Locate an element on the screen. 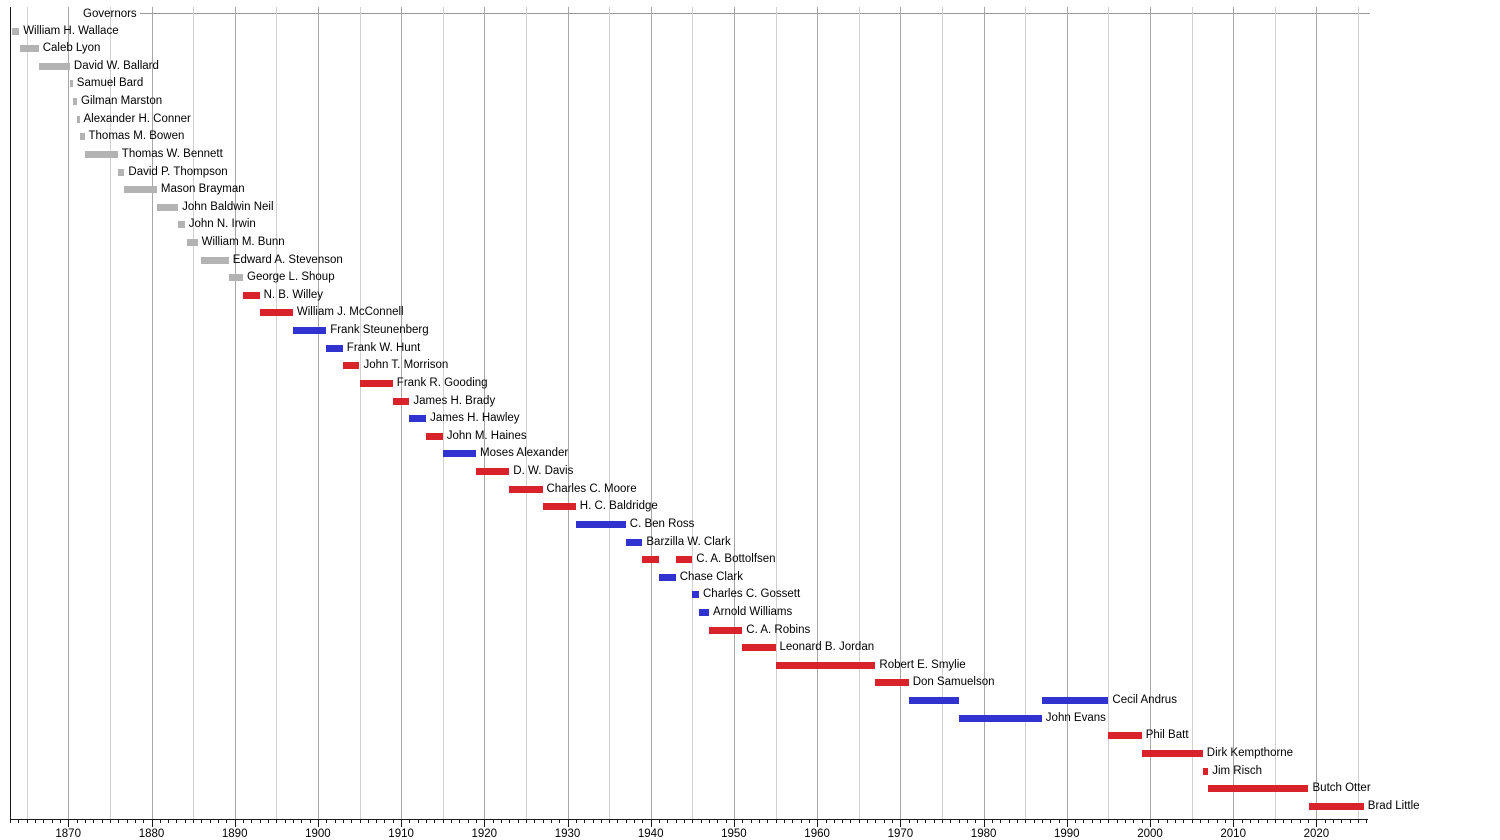 This screenshot has height=840, width=1500. governor-label-d-w-davis: D. W. Davis is located at coordinates (543, 471).